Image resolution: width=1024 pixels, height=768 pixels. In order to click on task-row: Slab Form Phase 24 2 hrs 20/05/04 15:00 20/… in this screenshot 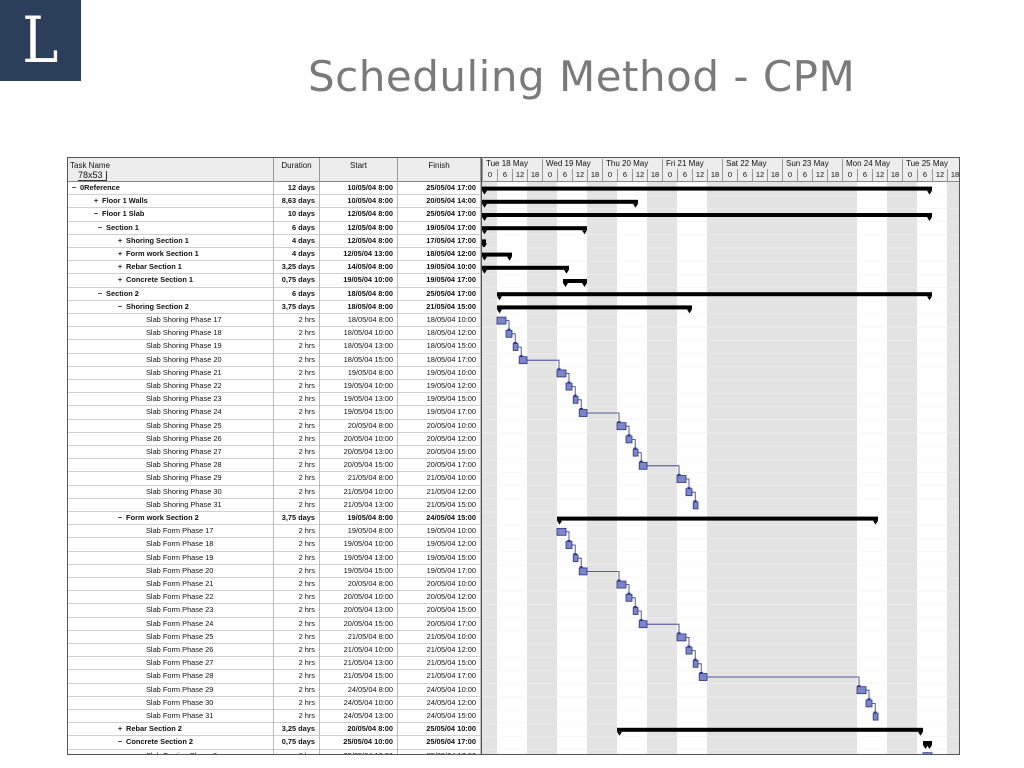, I will do `click(274, 624)`.